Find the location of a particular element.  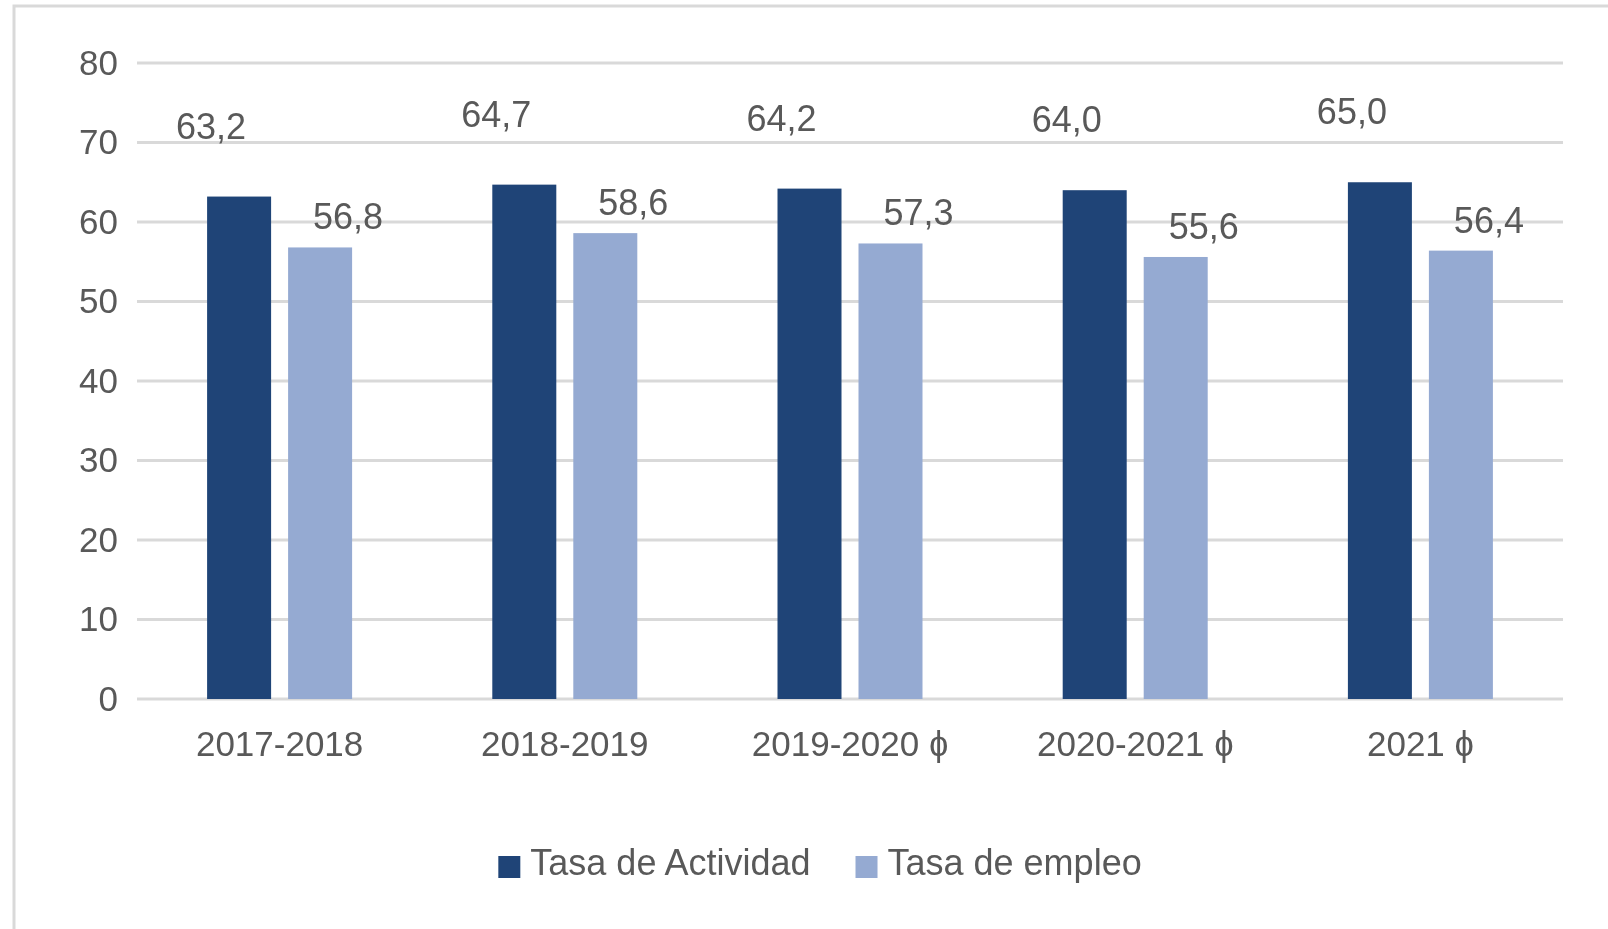

x-tick-label: 2018-2019 is located at coordinates (565, 743).